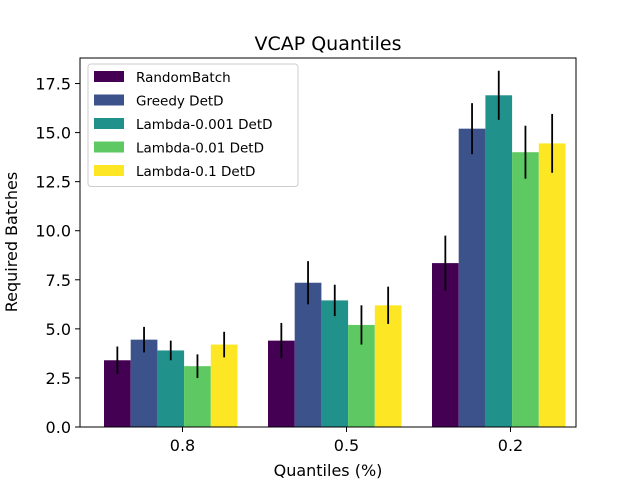 This screenshot has width=640, height=480. I want to click on x-axis: 0.8 0.5 0.2, so click(346, 441).